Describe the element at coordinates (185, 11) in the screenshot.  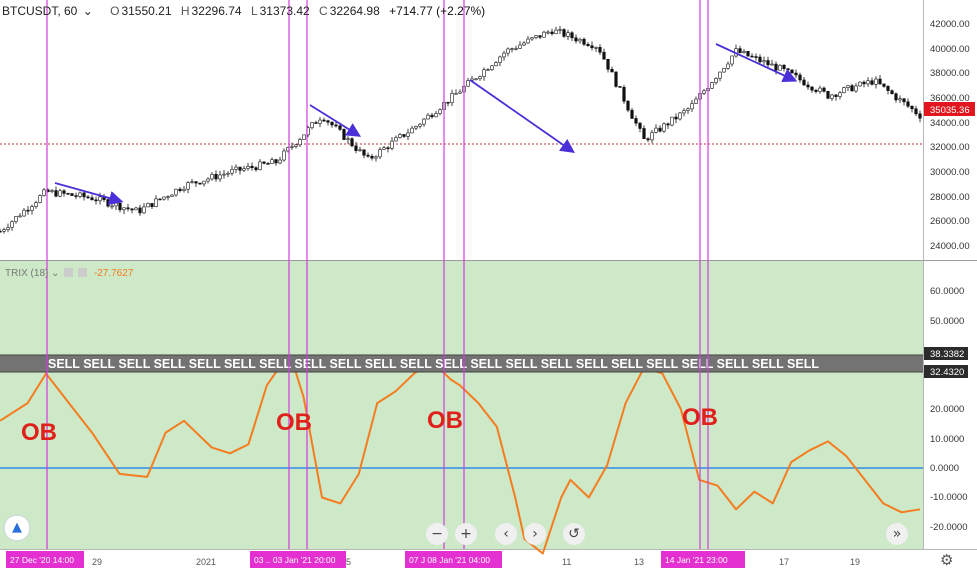
I see `high-label: H` at that location.